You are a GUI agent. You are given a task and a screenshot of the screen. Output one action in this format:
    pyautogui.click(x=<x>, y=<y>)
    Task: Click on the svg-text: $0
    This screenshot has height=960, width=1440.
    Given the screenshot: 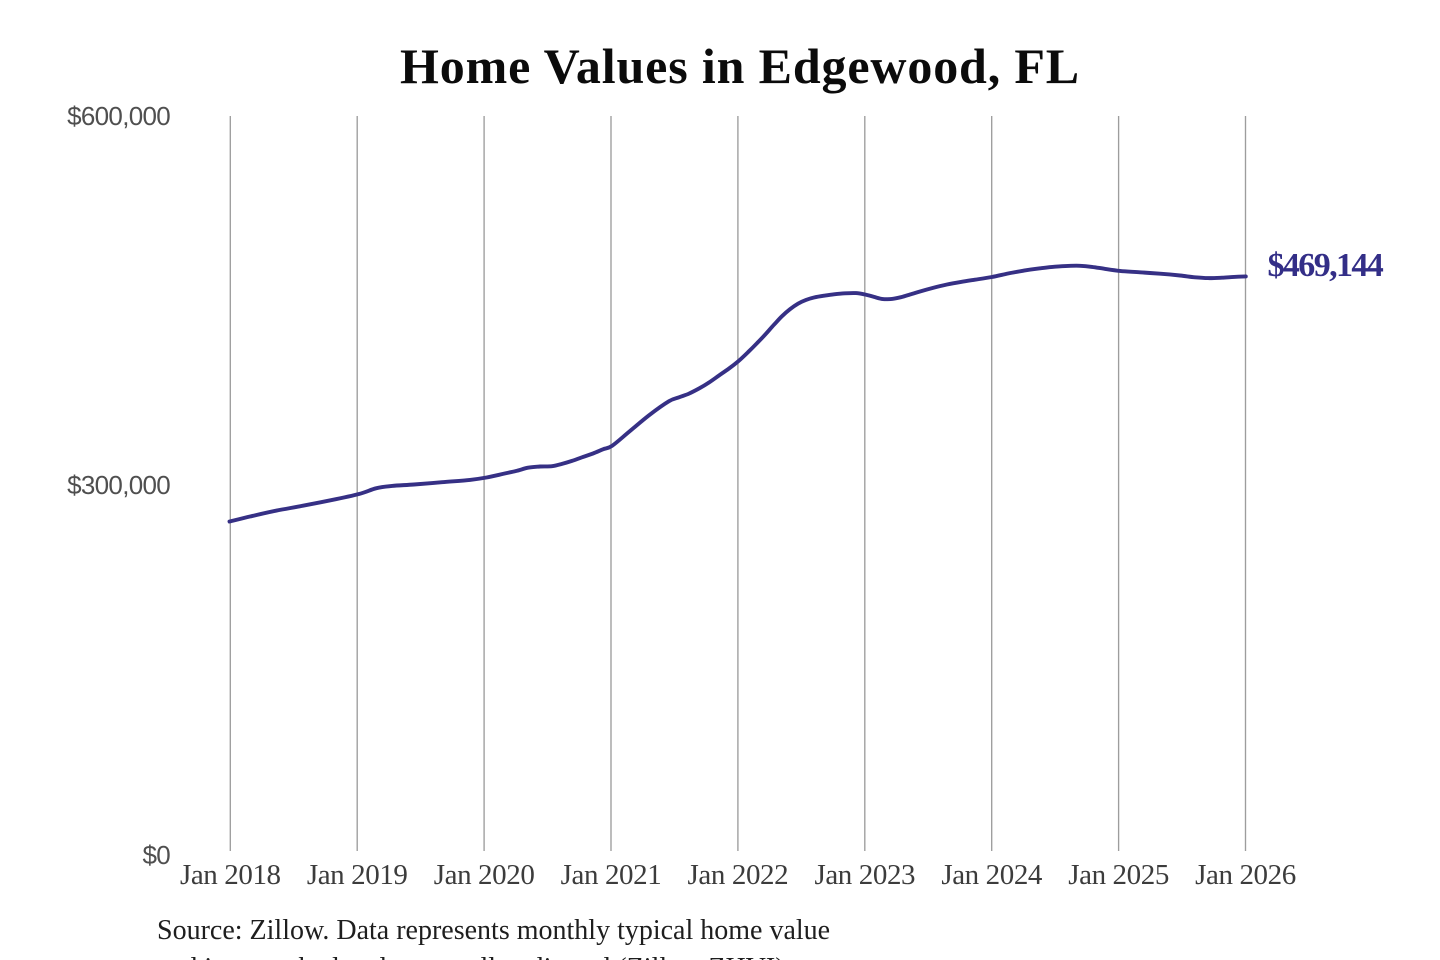 What is the action you would take?
    pyautogui.click(x=156, y=855)
    